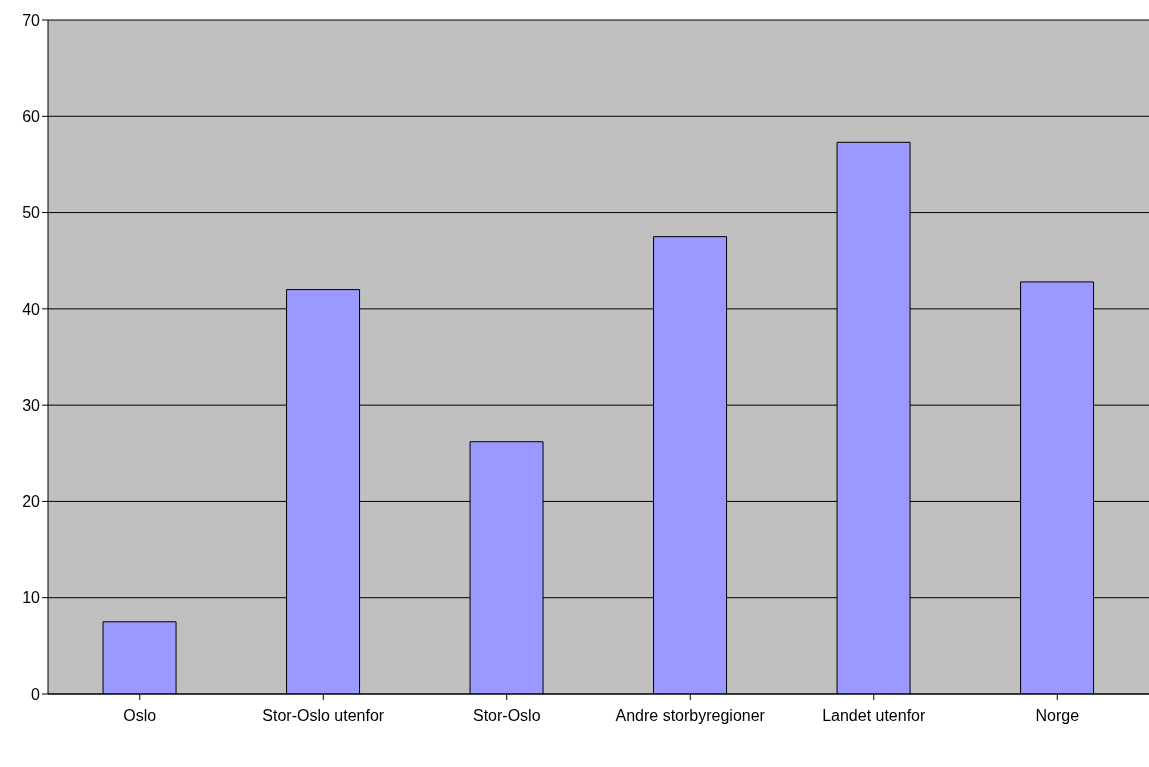 Image resolution: width=1149 pixels, height=767 pixels. I want to click on y-tick-label: 50, so click(31, 213).